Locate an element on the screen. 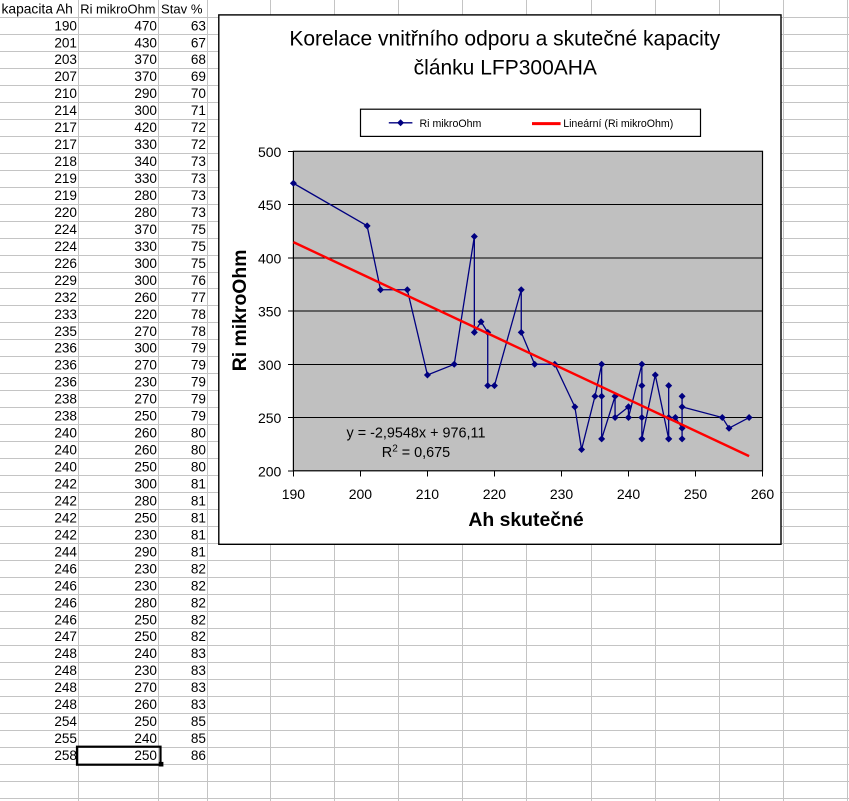 This screenshot has width=849, height=801. svg-text: 82 is located at coordinates (198, 636).